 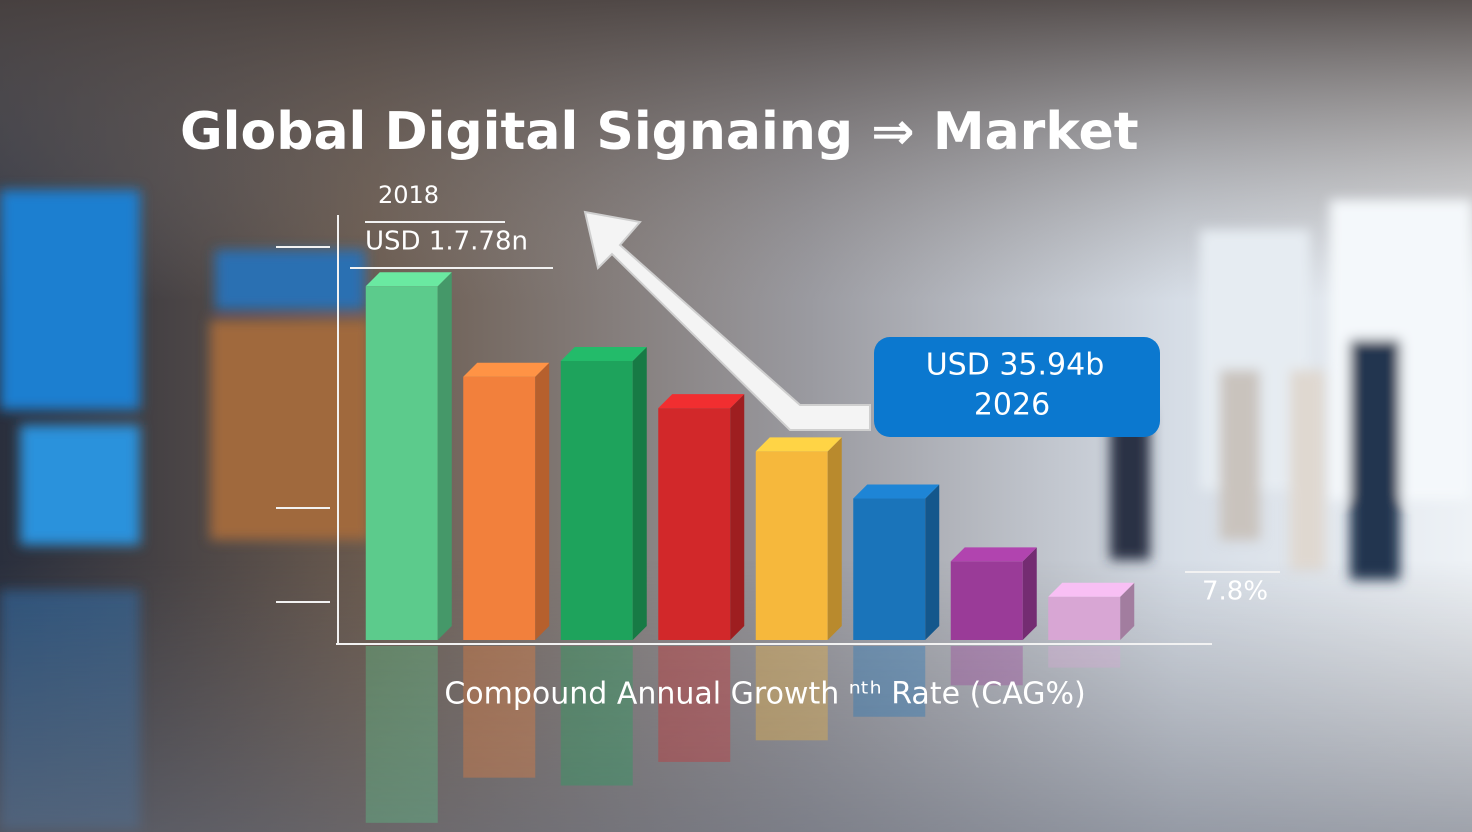 What do you see at coordinates (446, 242) in the screenshot?
I see `annotation: USD 1.7.78n` at bounding box center [446, 242].